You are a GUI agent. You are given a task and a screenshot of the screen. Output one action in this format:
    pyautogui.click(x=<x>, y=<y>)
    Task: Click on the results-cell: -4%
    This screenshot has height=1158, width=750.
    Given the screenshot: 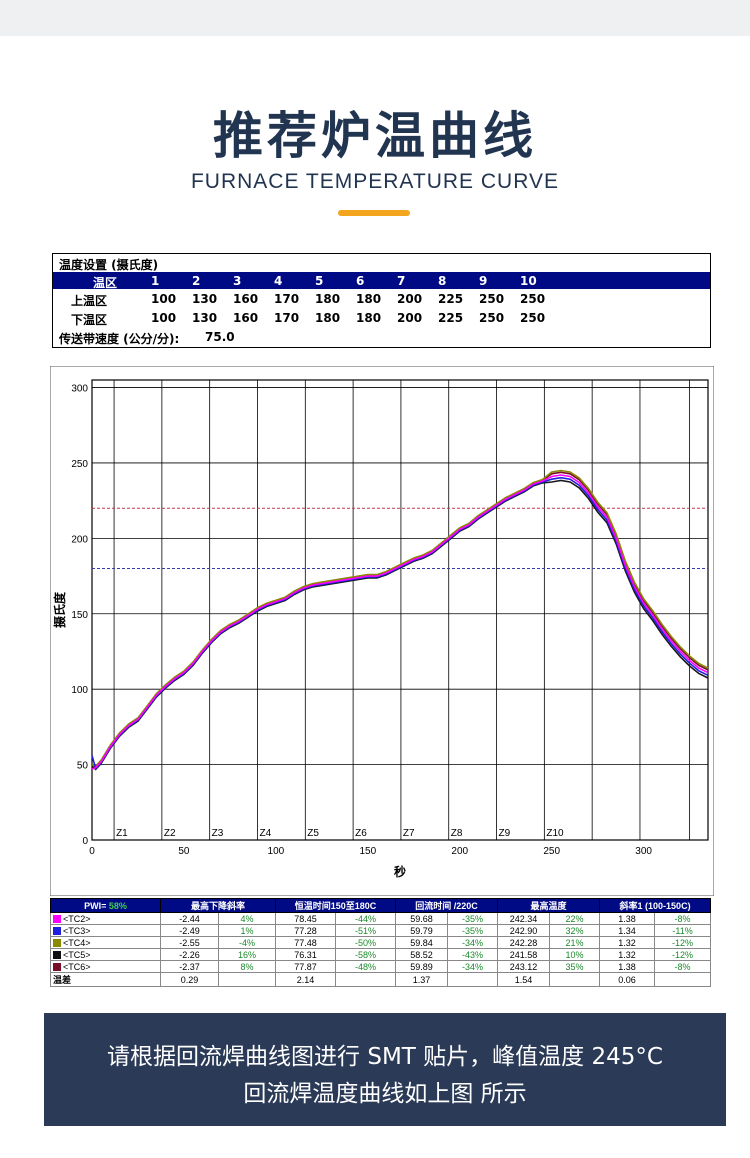 What is the action you would take?
    pyautogui.click(x=247, y=942)
    